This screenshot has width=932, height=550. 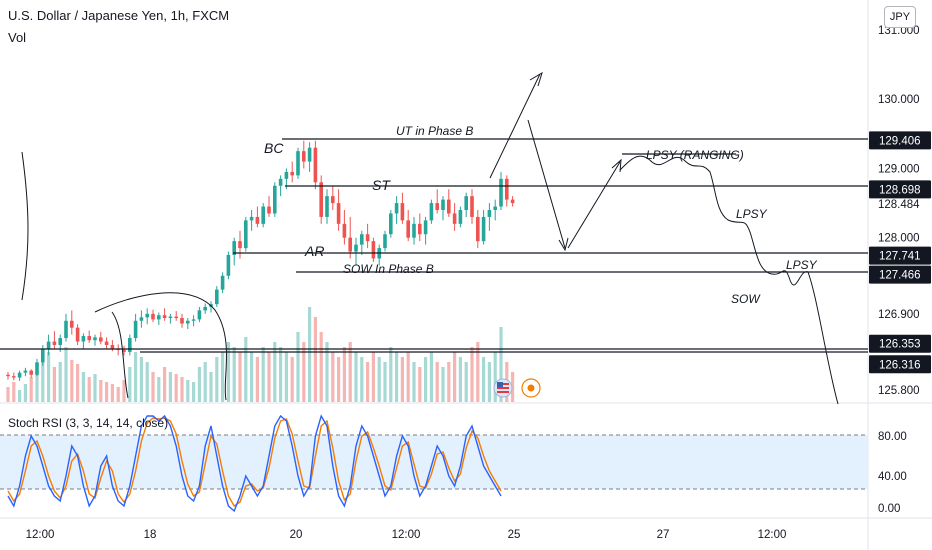 What do you see at coordinates (119, 15) in the screenshot?
I see `chart-title: U.S. Dollar / Japanese Yen, 1h, FXCM` at bounding box center [119, 15].